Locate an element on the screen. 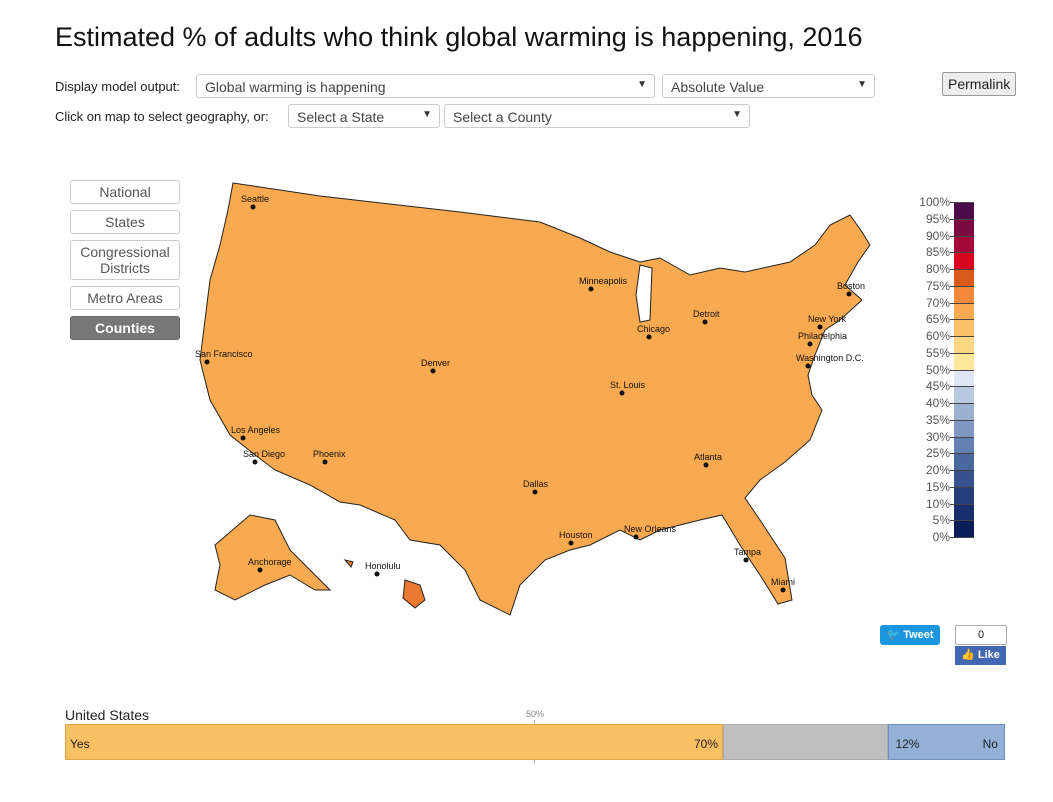  city-label: Anchorage is located at coordinates (270, 562).